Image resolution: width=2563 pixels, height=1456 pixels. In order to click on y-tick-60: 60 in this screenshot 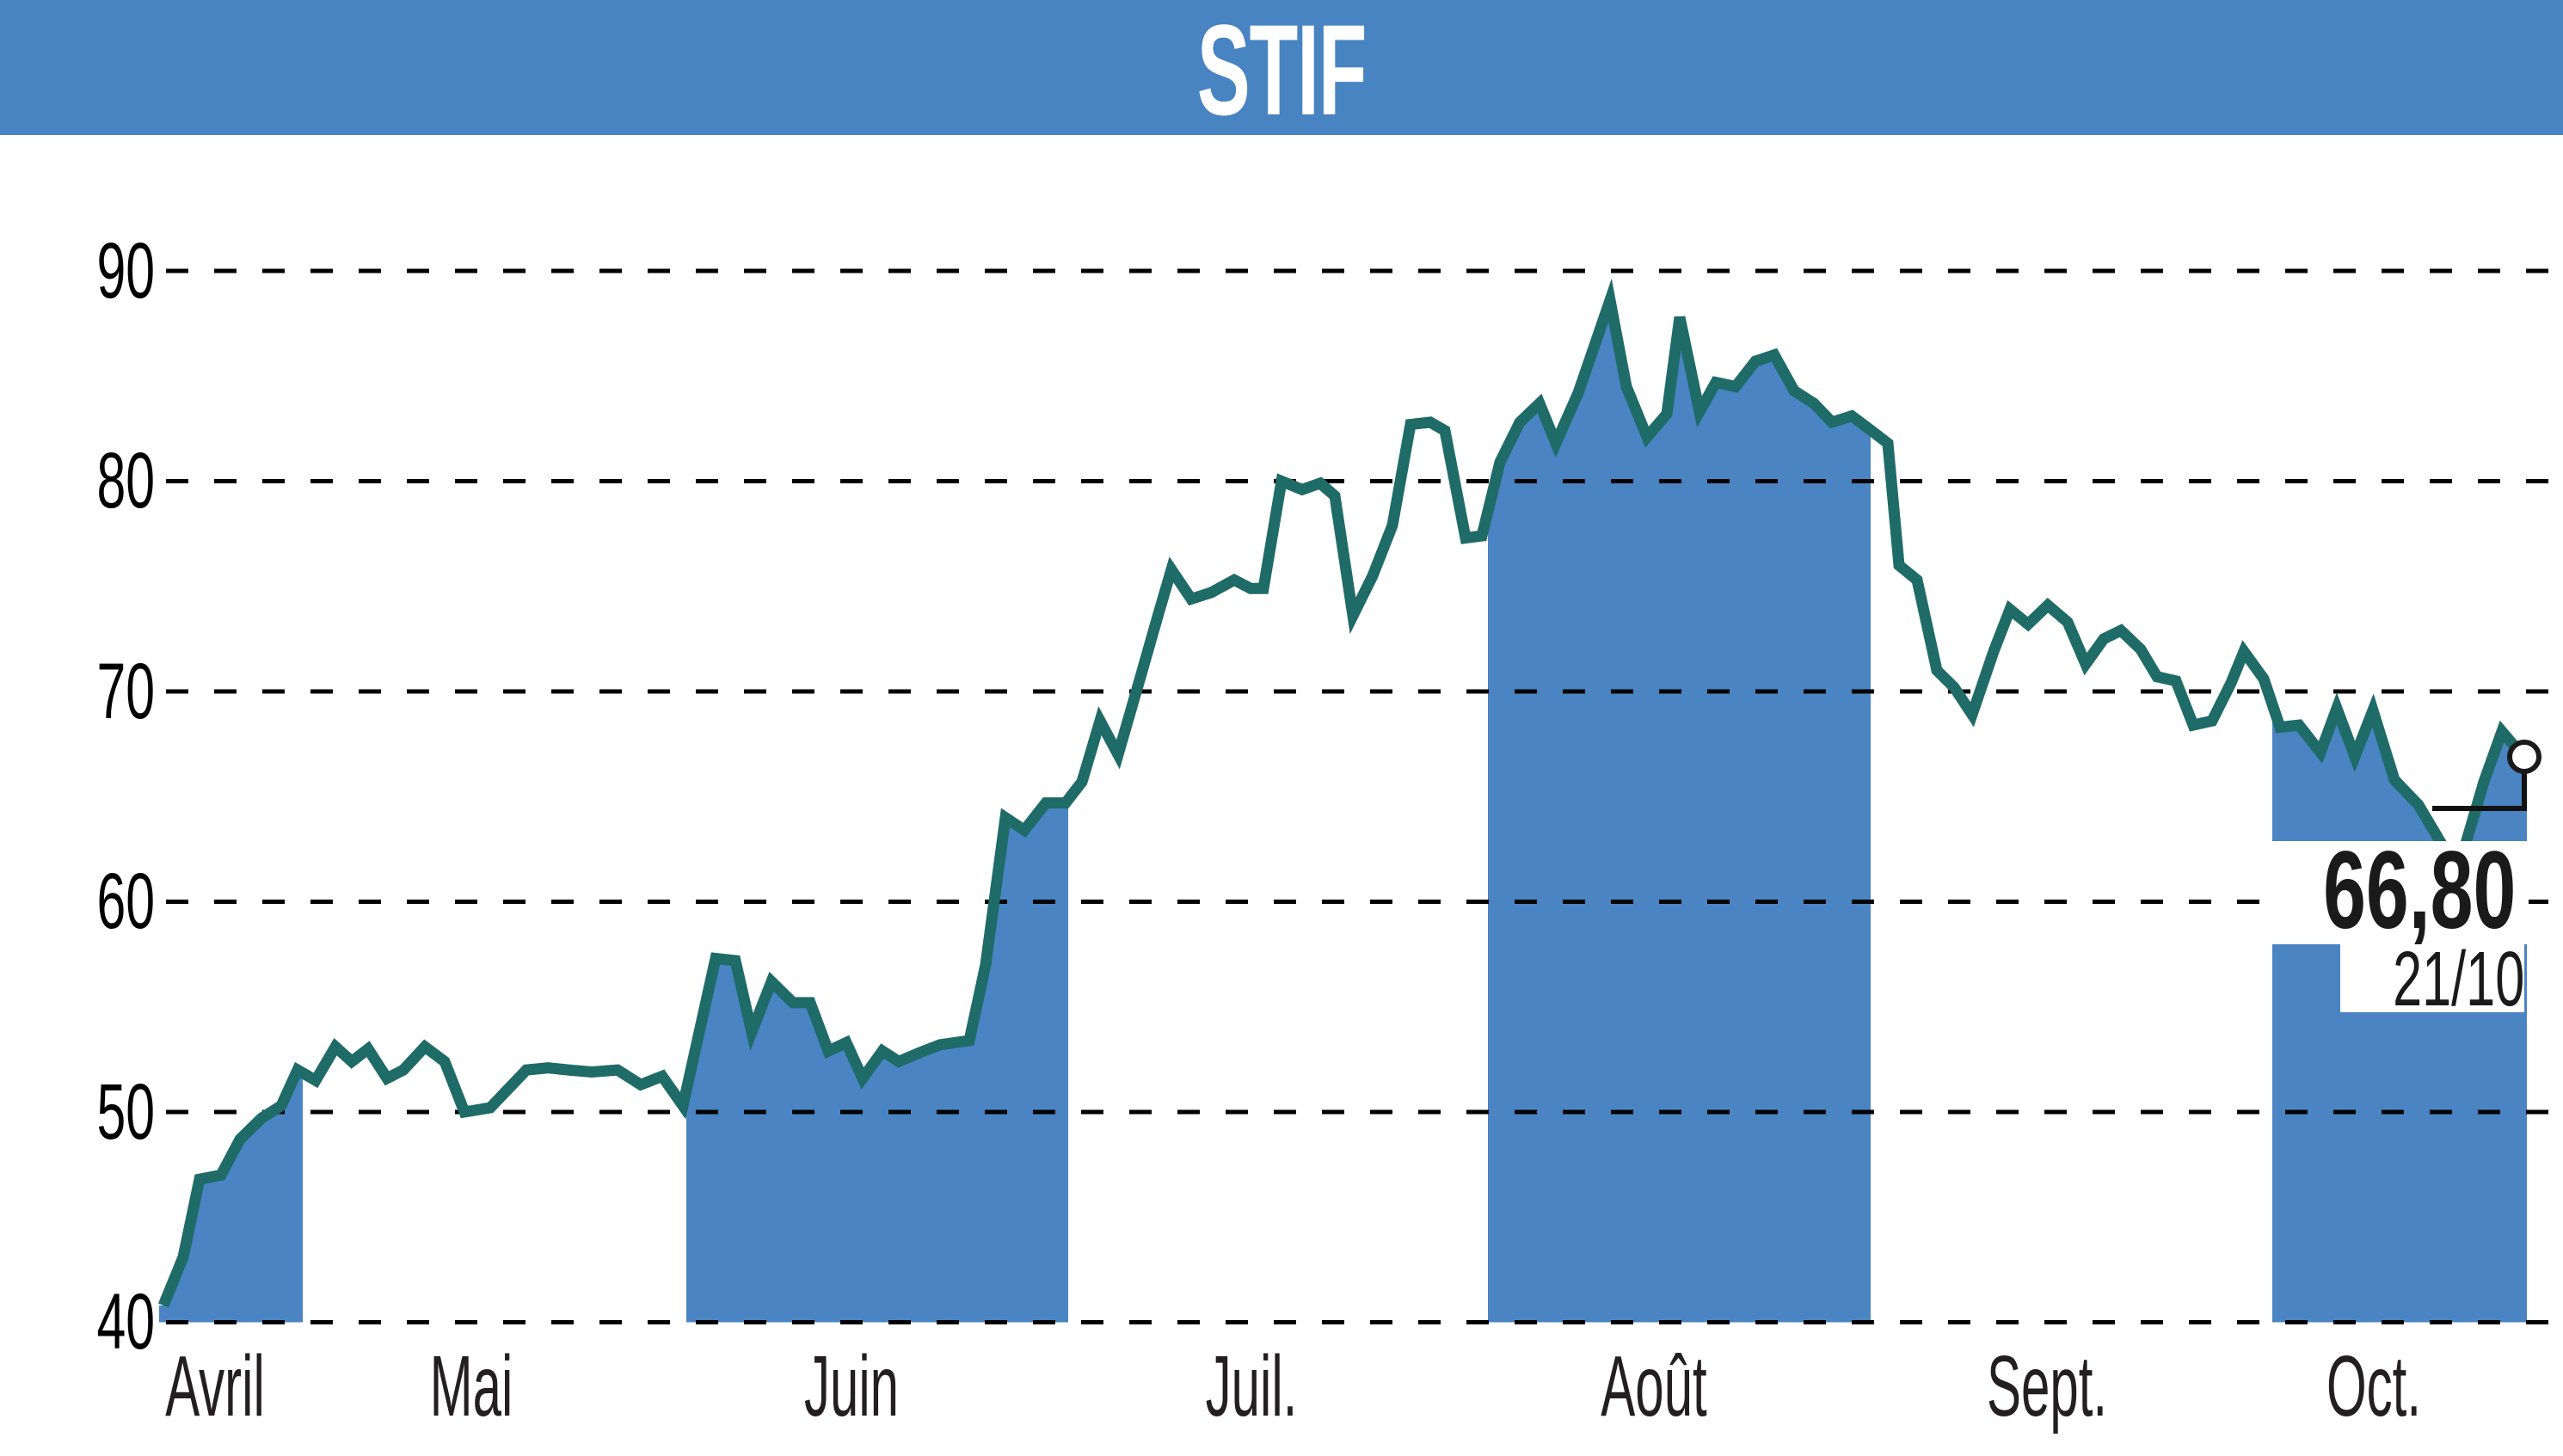, I will do `click(125, 901)`.